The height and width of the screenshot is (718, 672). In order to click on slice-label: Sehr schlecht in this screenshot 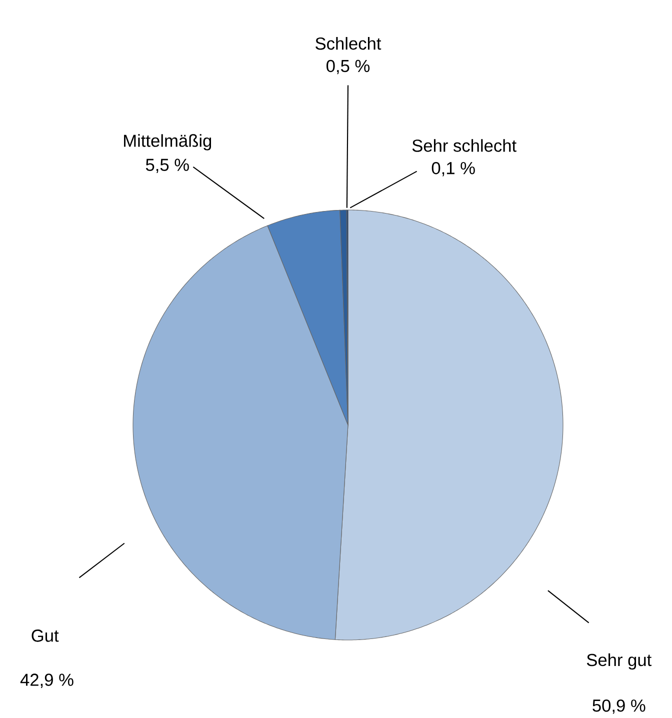, I will do `click(464, 145)`.